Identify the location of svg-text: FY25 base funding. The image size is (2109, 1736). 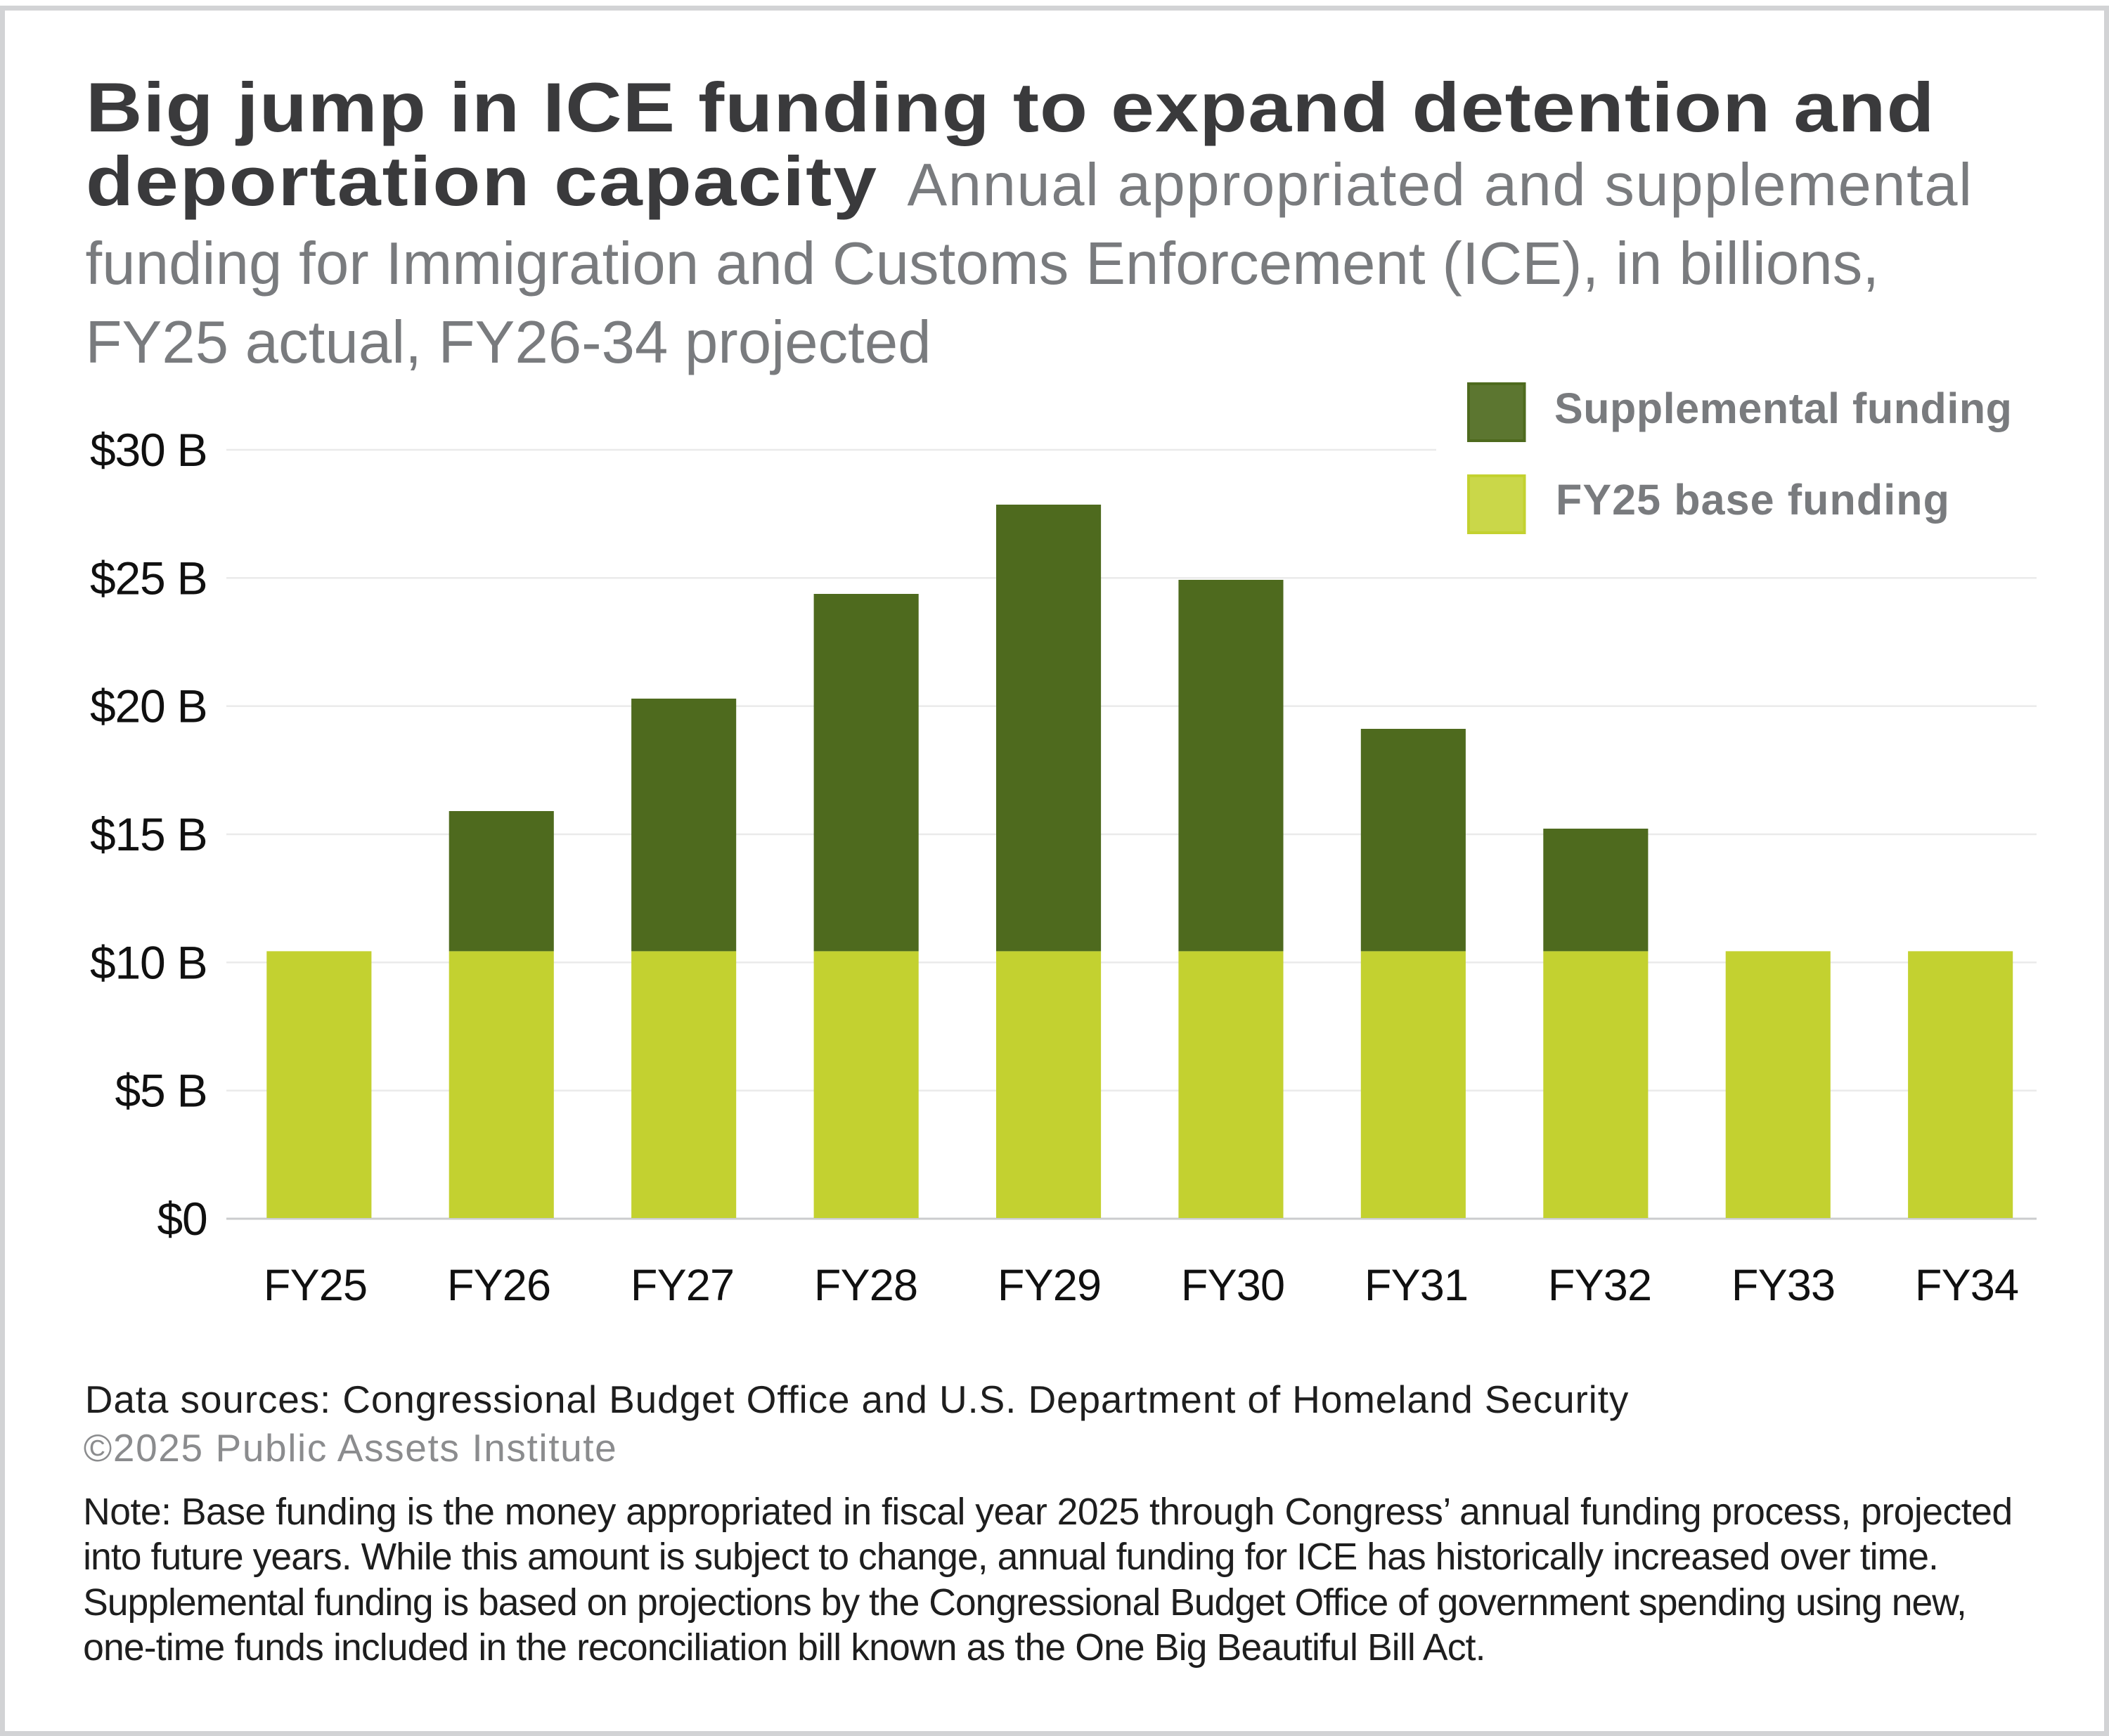
(1753, 500).